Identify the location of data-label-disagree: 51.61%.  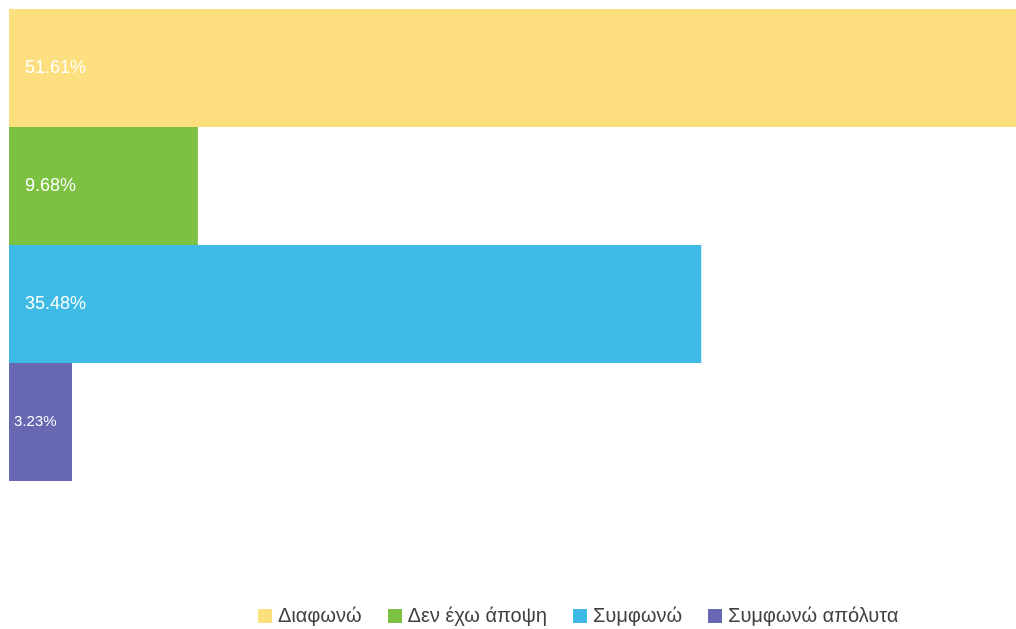
(55, 67).